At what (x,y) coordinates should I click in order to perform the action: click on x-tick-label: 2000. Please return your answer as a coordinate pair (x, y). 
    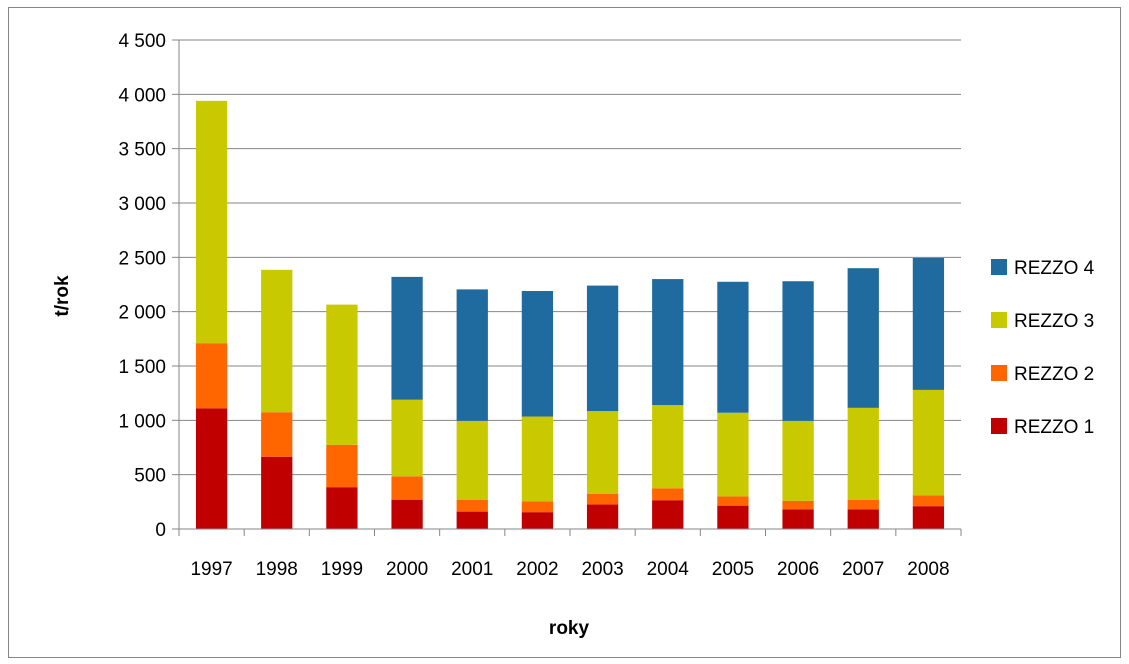
    Looking at the image, I should click on (407, 569).